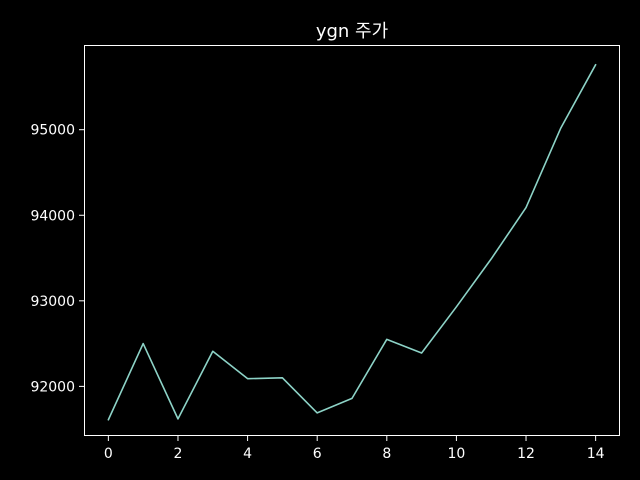  What do you see at coordinates (526, 454) in the screenshot?
I see `x-tick-label: 12` at bounding box center [526, 454].